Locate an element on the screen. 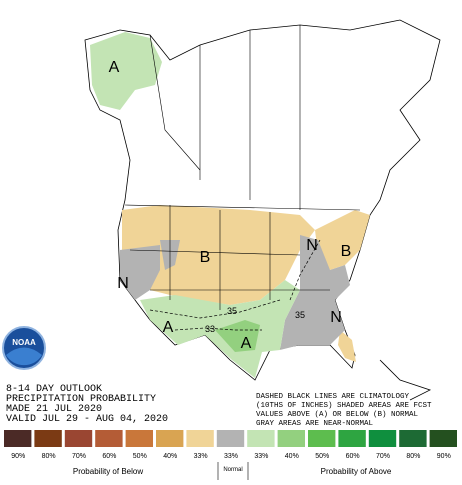 Image resolution: width=462 pixels, height=485 pixels. note-line: VALUES ABOVE (A) OR BELOW (B) NORMAL is located at coordinates (337, 415).